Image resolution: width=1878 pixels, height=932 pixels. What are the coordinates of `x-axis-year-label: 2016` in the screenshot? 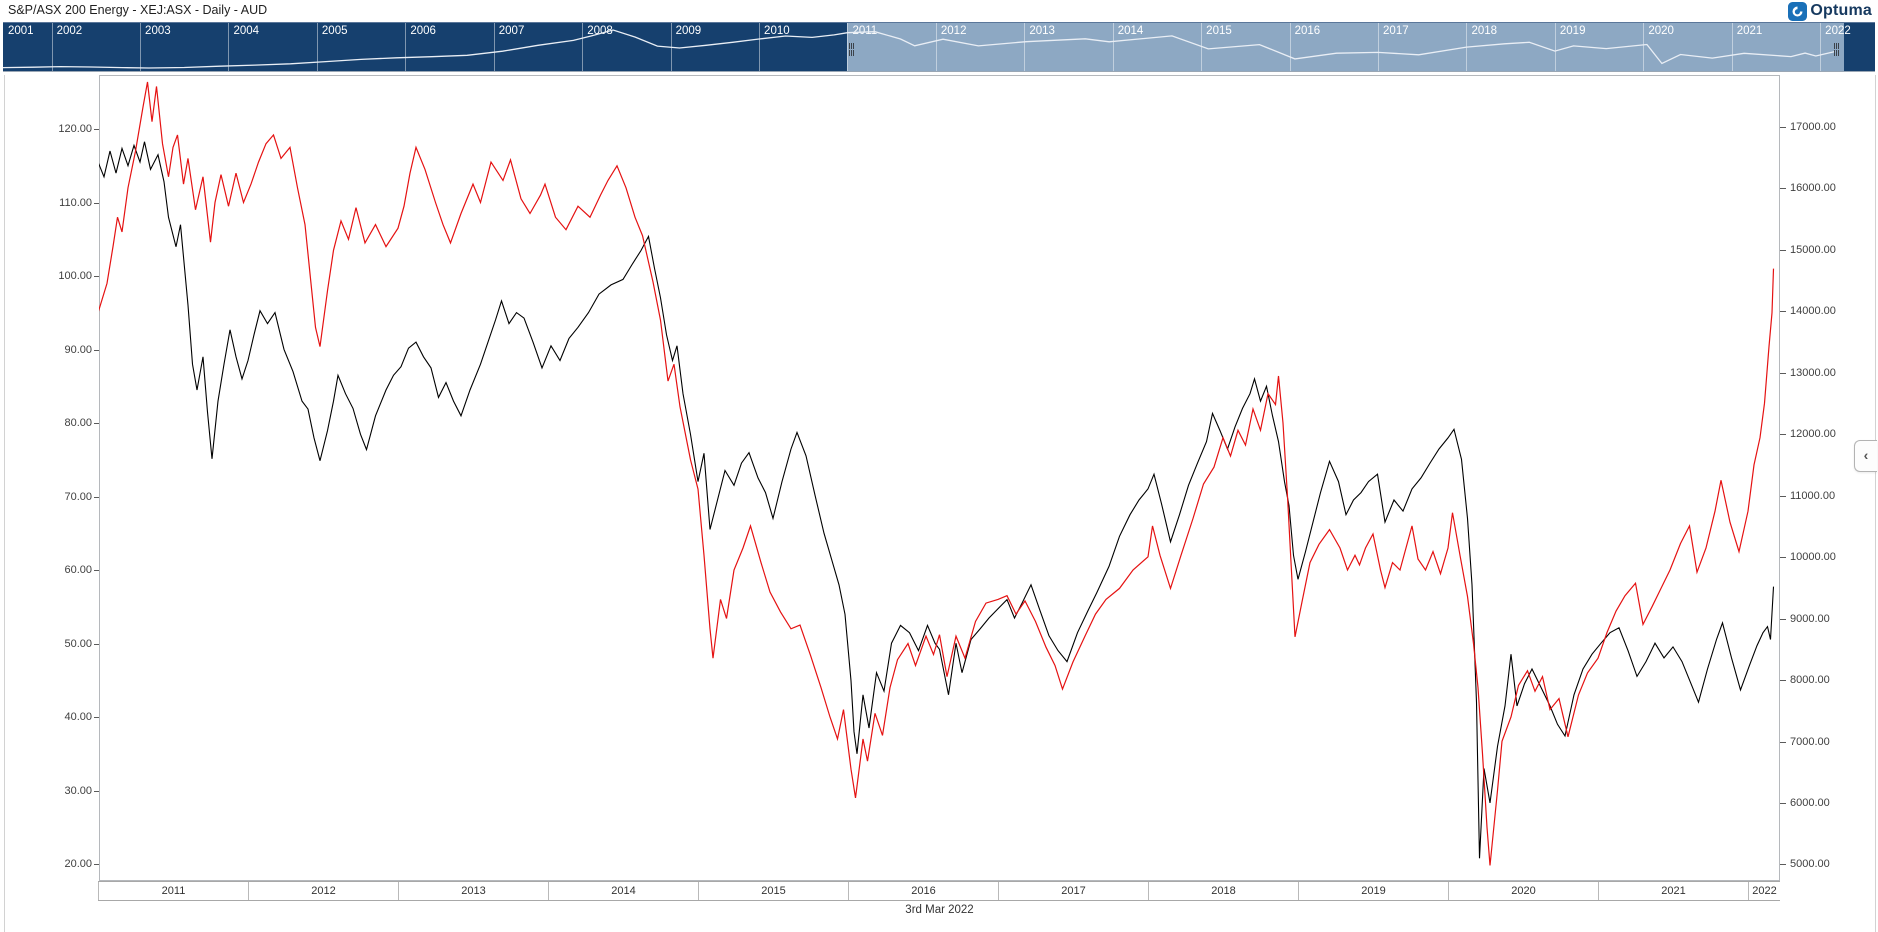 It's located at (923, 891).